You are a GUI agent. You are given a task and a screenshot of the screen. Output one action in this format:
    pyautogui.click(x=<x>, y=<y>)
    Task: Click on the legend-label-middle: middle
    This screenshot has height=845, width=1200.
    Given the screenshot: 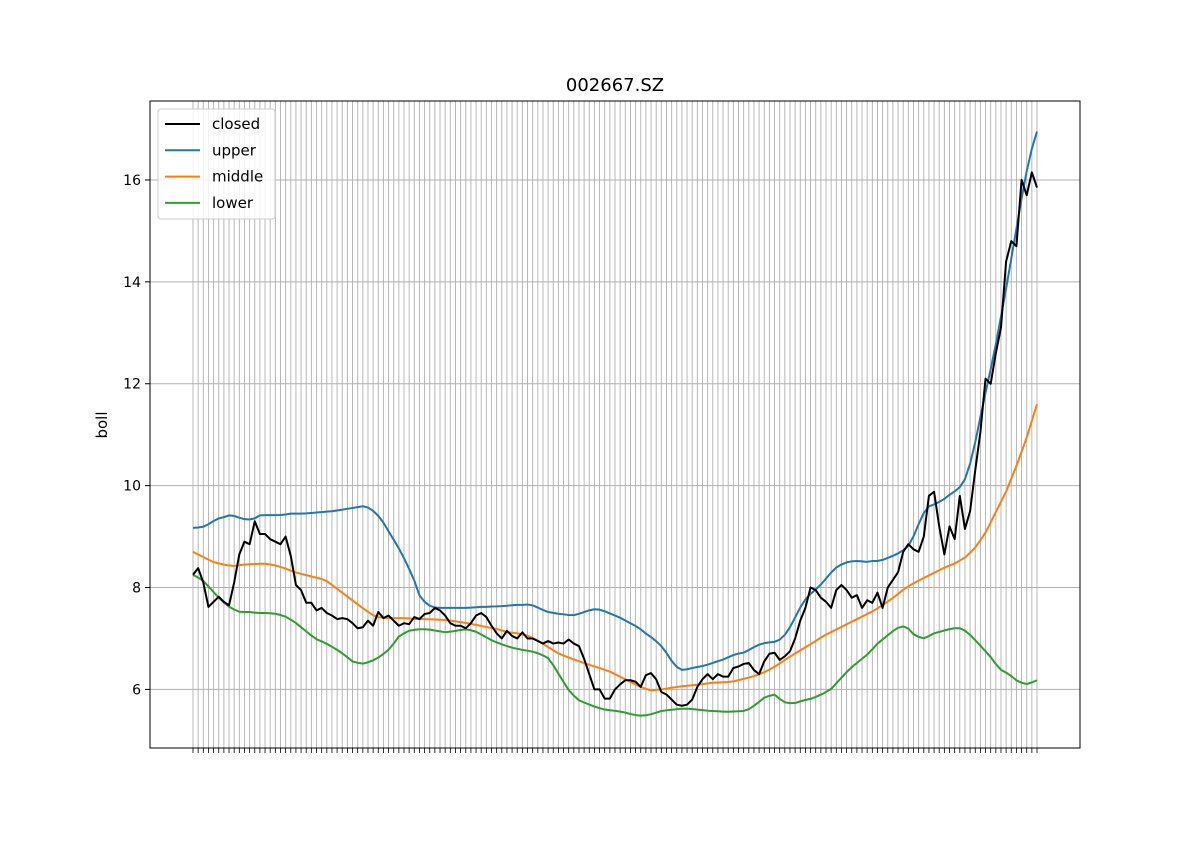 What is the action you would take?
    pyautogui.click(x=237, y=177)
    